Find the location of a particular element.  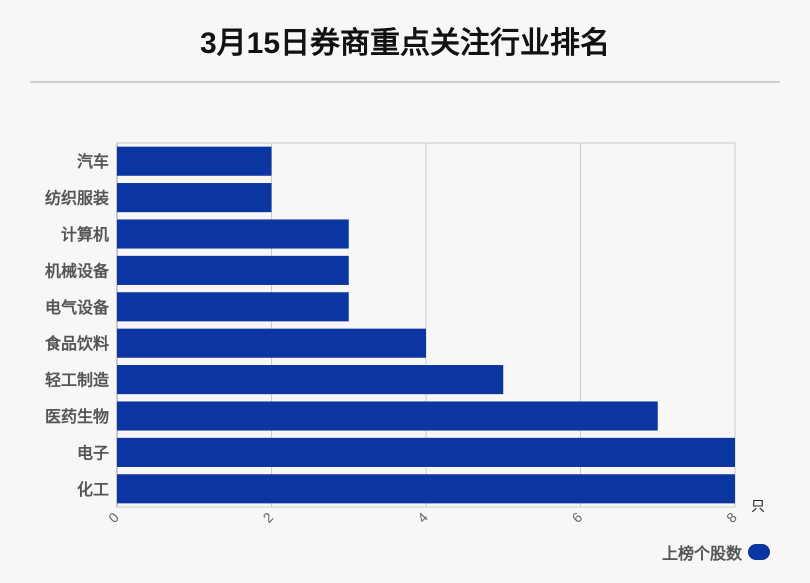

y-category-label: 化工 is located at coordinates (93, 489).